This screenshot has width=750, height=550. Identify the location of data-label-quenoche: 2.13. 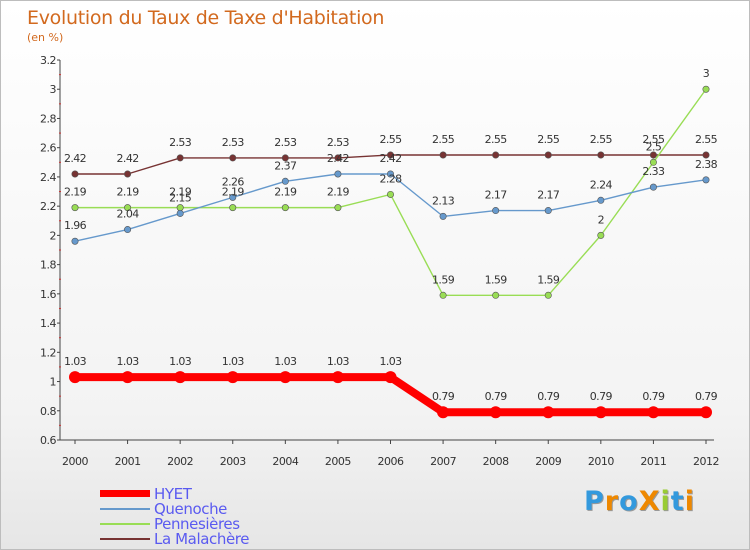
(443, 200).